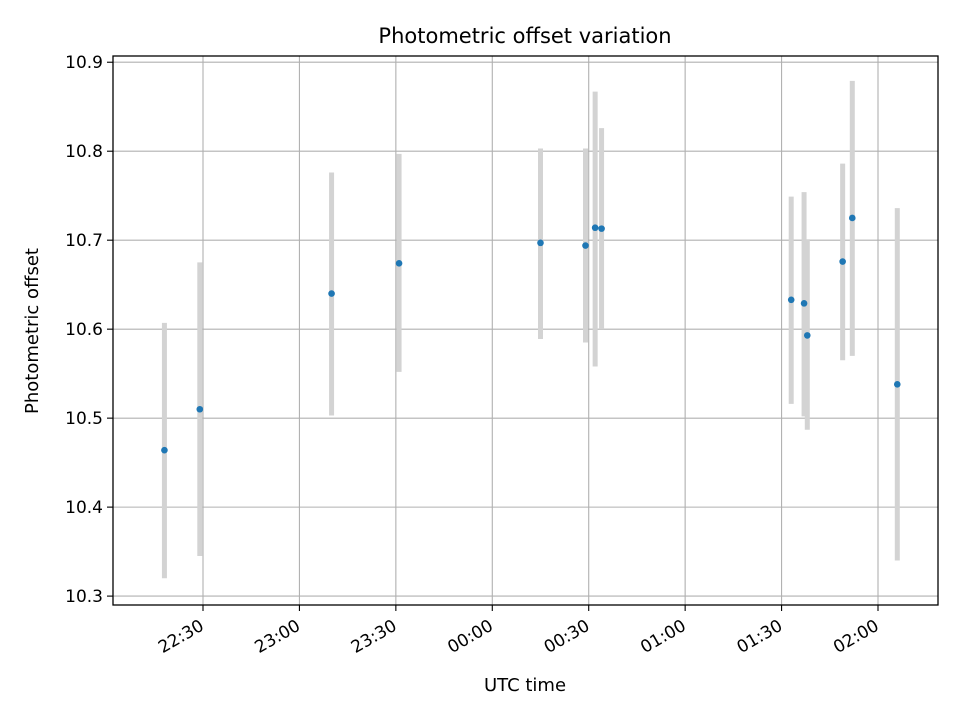 The image size is (960, 720). Describe the element at coordinates (84, 419) in the screenshot. I see `y-tick-label: 10.5` at that location.